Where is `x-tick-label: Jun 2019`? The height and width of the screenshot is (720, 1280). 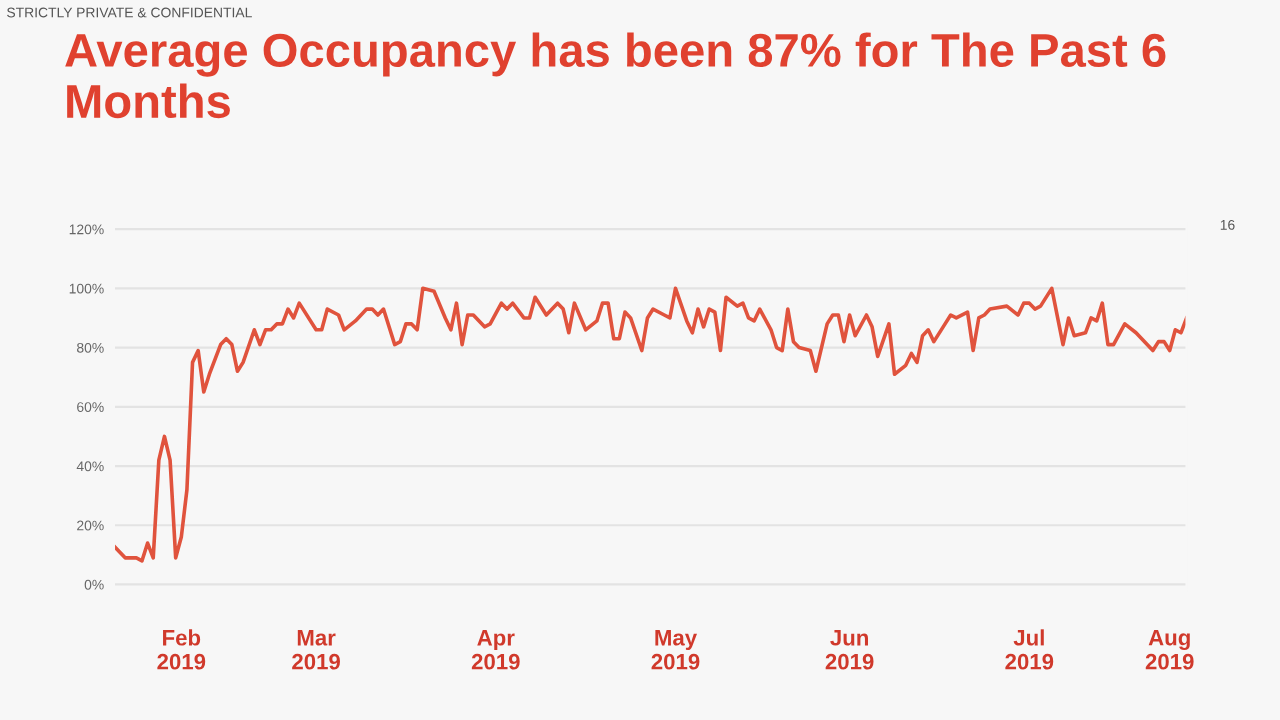
x-tick-label: Jun 2019 is located at coordinates (849, 650).